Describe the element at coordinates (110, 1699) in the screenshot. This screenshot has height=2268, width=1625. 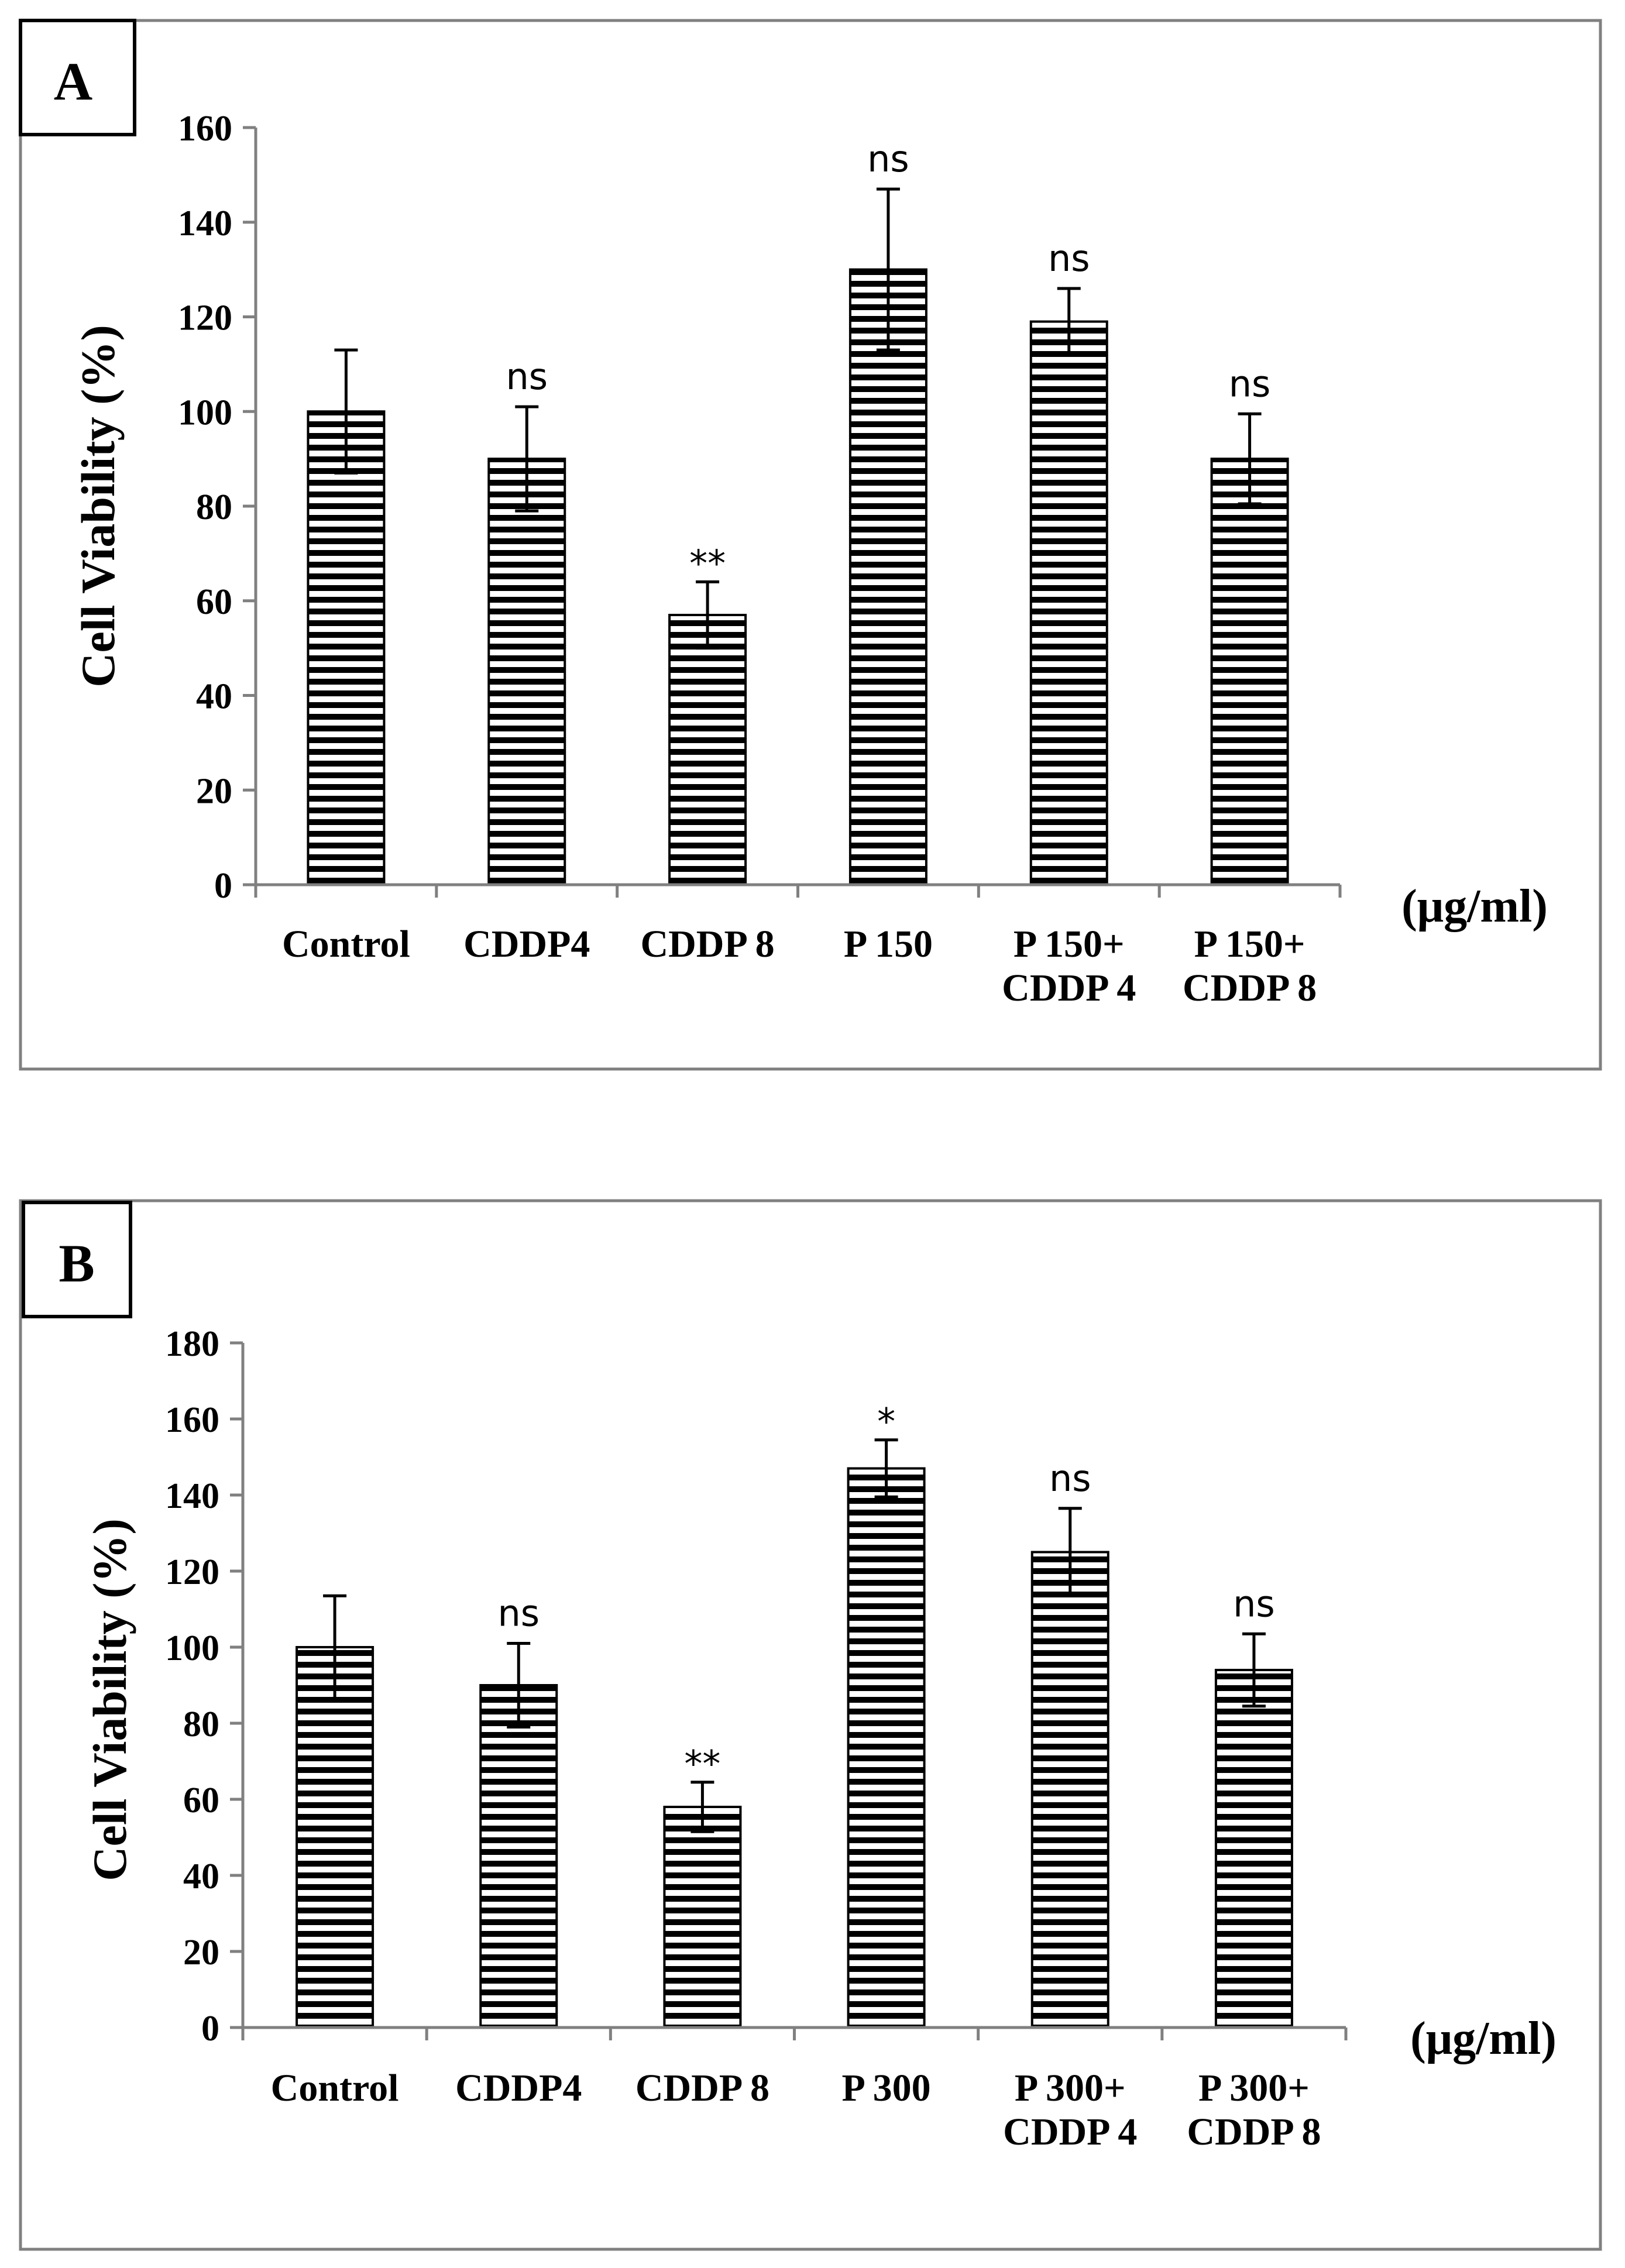
I see `panel-b-y-axis-title: Cell Viability (%)` at that location.